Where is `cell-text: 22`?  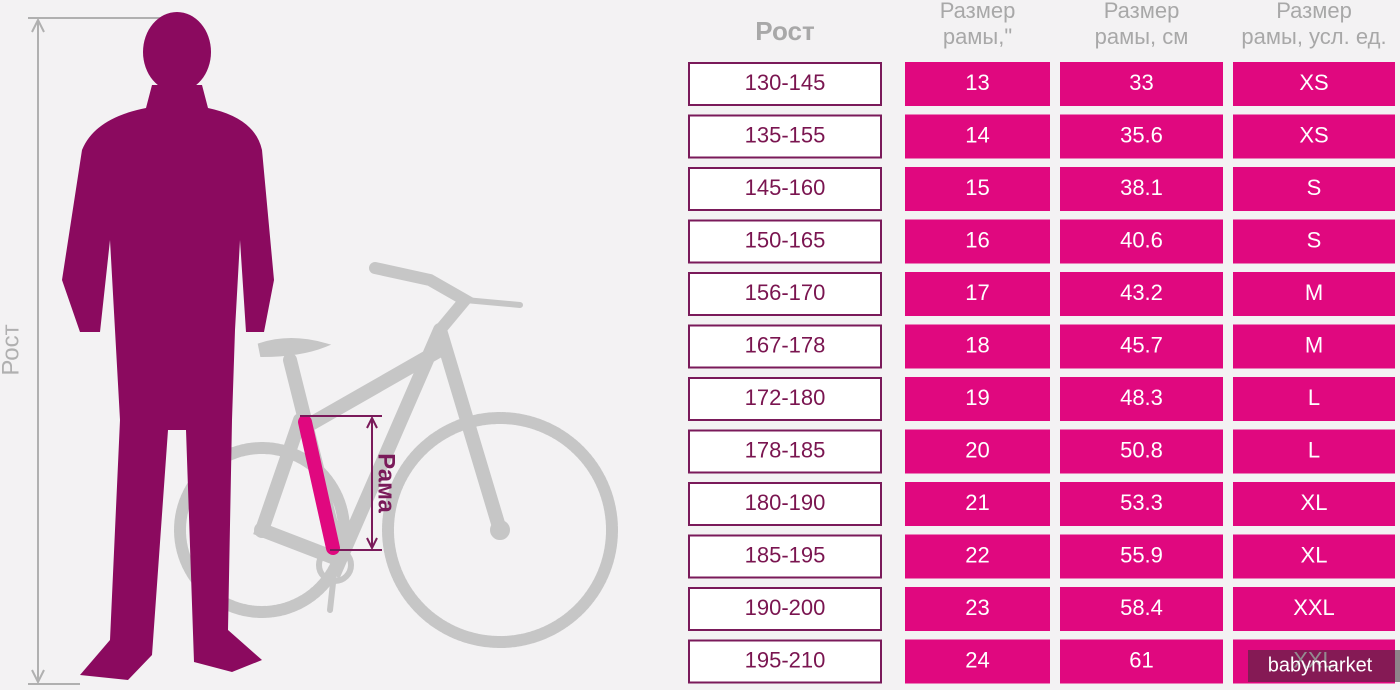
cell-text: 22 is located at coordinates (977, 554).